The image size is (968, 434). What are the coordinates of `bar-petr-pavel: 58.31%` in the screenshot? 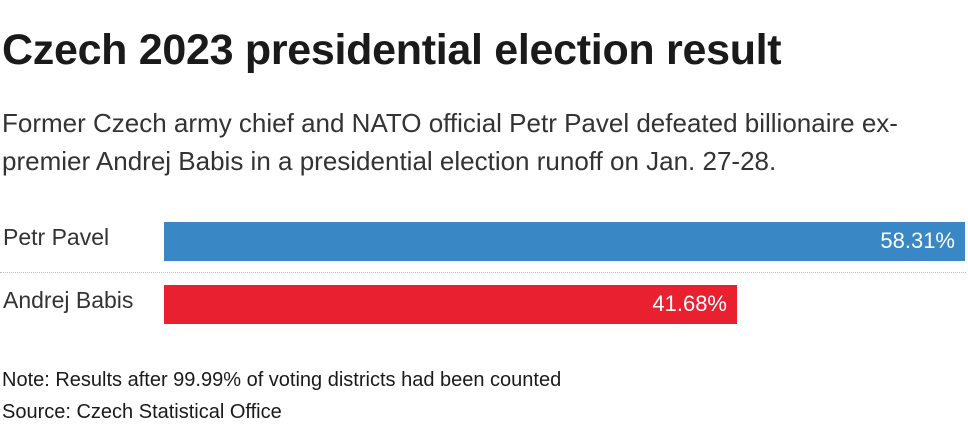 It's located at (564, 241).